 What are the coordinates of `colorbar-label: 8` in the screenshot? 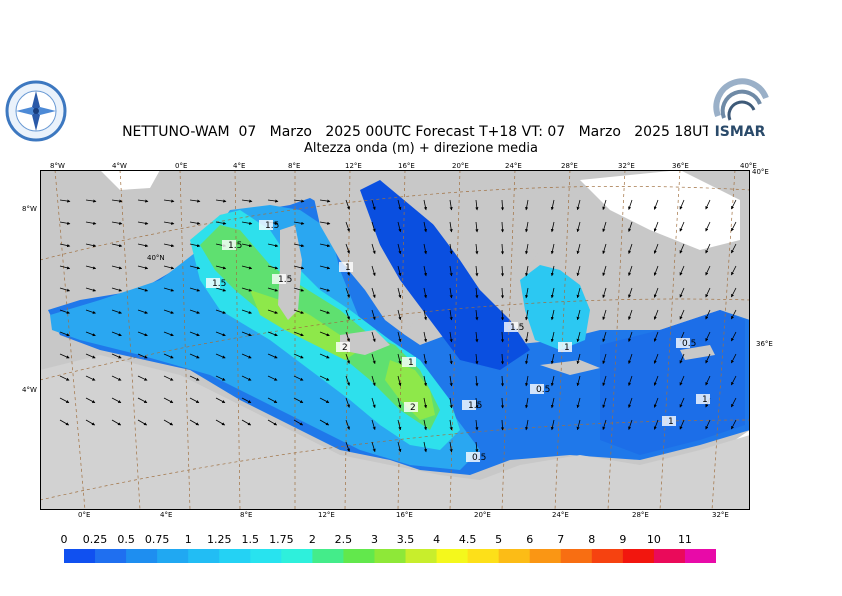 It's located at (592, 539).